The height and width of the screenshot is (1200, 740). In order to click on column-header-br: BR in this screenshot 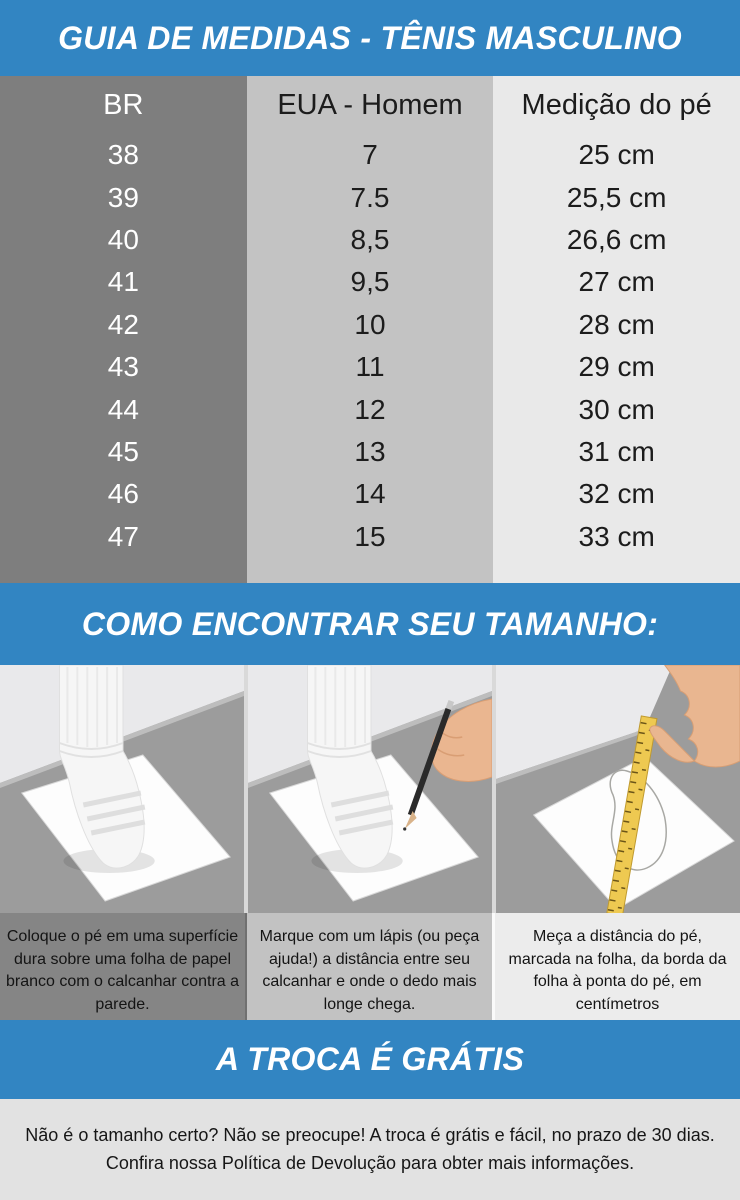, I will do `click(123, 105)`.